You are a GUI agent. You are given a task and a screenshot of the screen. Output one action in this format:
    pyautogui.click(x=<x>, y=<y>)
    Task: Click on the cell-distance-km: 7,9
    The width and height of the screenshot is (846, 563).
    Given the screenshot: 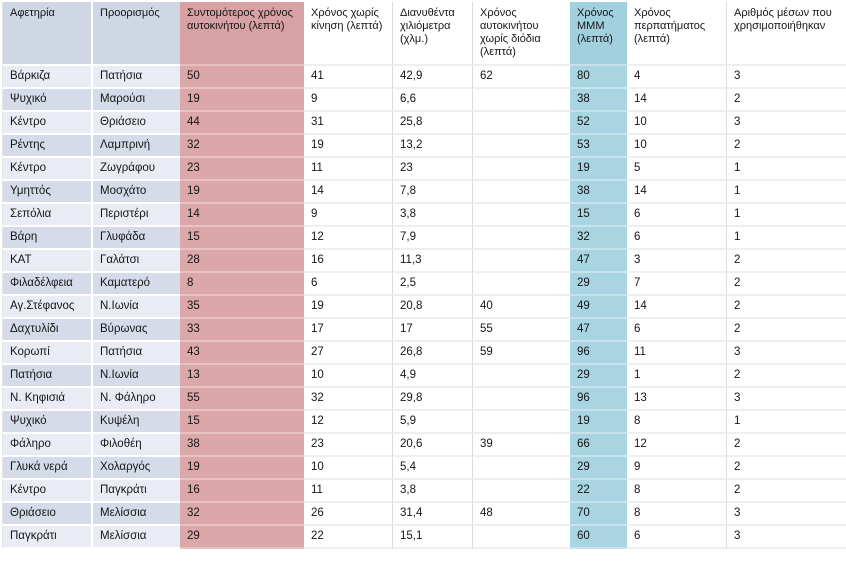 What is the action you would take?
    pyautogui.click(x=433, y=238)
    